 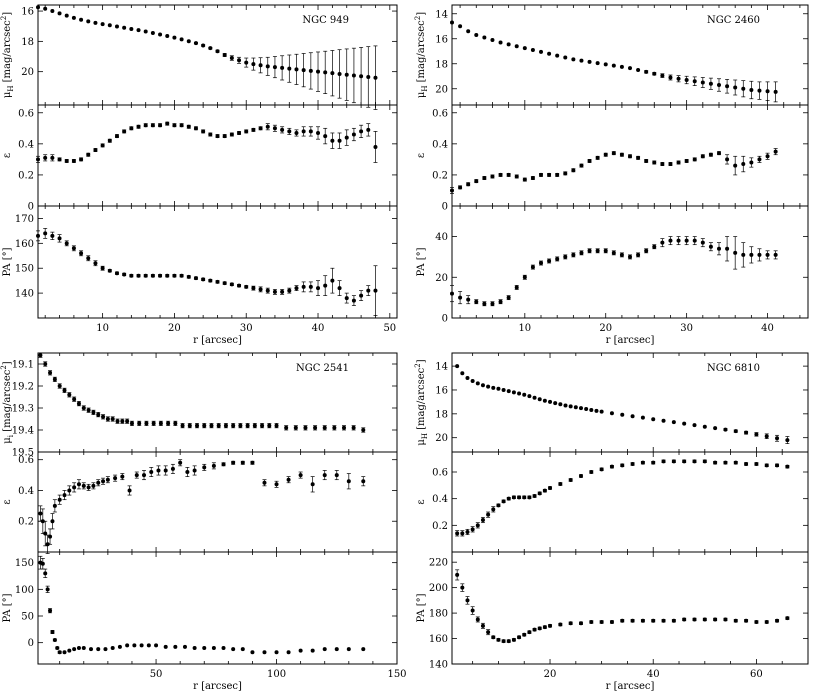 I want to click on x-tick-label: 20, so click(x=605, y=328).